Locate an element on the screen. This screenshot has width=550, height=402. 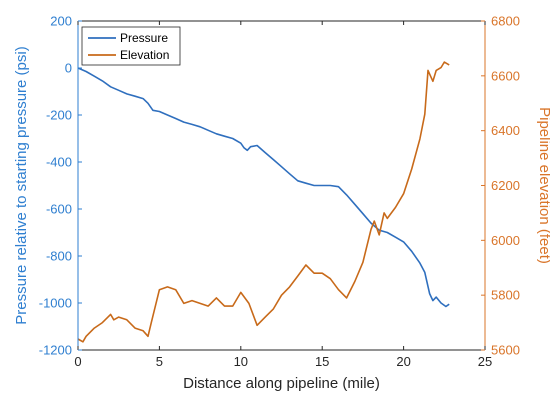
left-y-tick-label: -200 is located at coordinates (59, 115).